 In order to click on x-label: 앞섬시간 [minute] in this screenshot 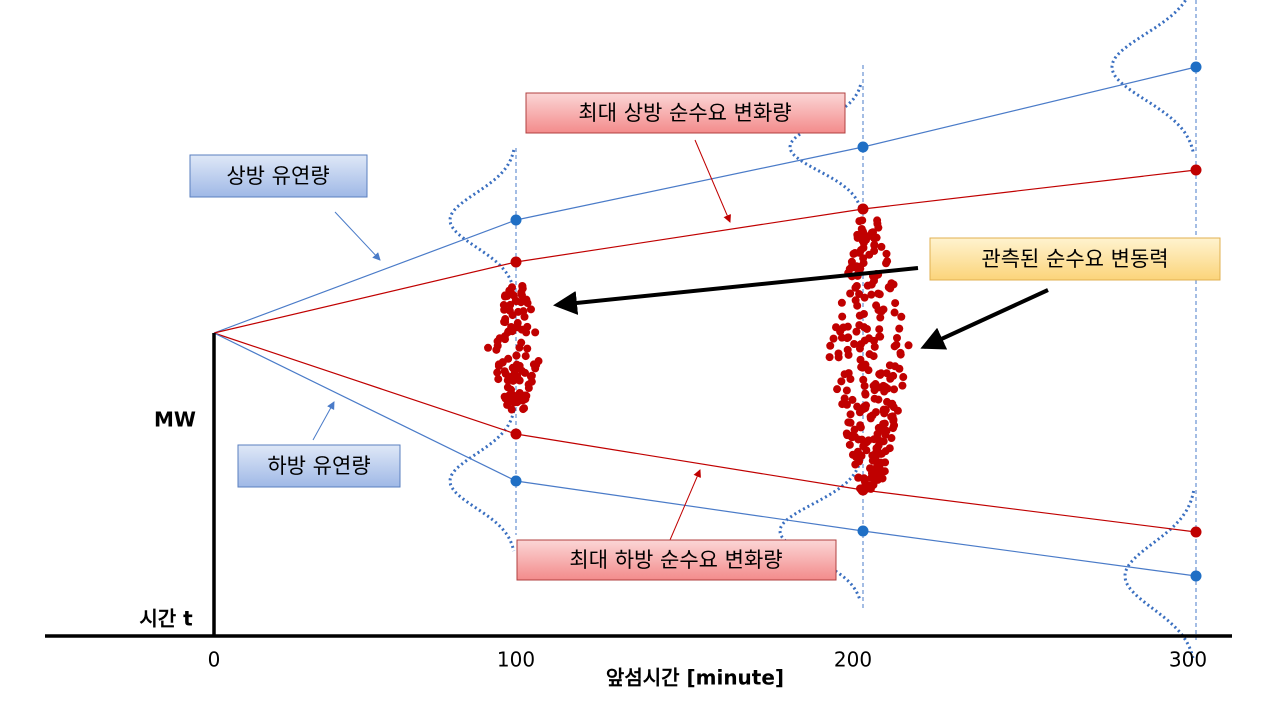, I will do `click(695, 678)`.